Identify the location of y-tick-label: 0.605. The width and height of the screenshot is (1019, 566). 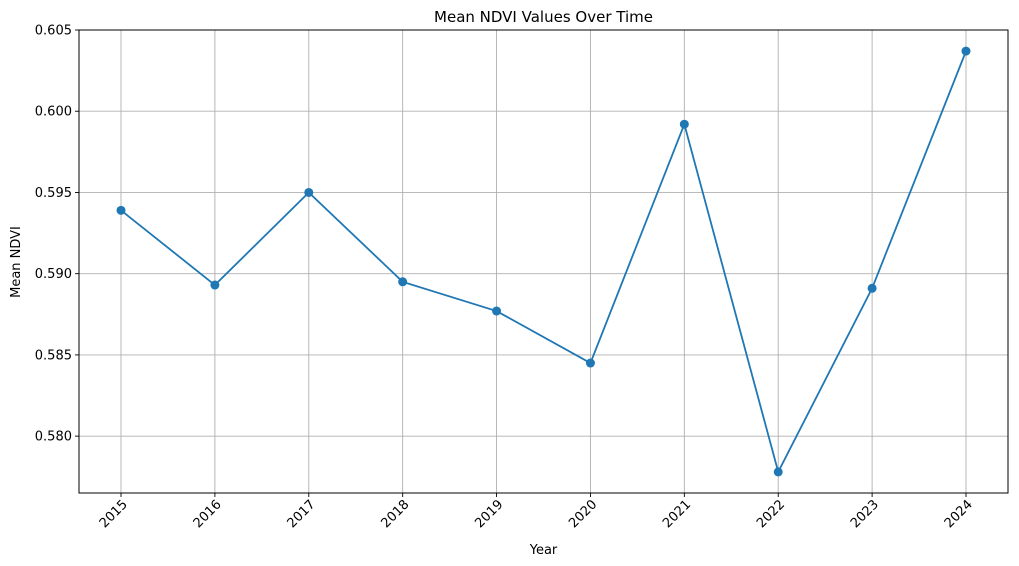
(53, 31).